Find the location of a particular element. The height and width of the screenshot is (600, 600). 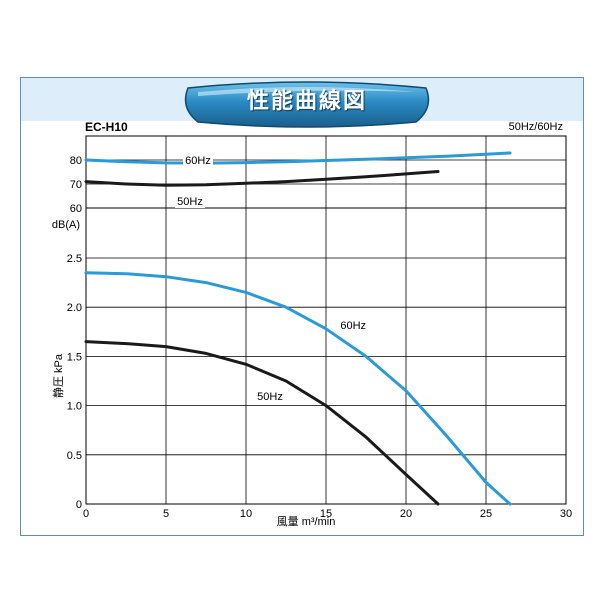

db-60hz-label: 60Hz is located at coordinates (198, 161).